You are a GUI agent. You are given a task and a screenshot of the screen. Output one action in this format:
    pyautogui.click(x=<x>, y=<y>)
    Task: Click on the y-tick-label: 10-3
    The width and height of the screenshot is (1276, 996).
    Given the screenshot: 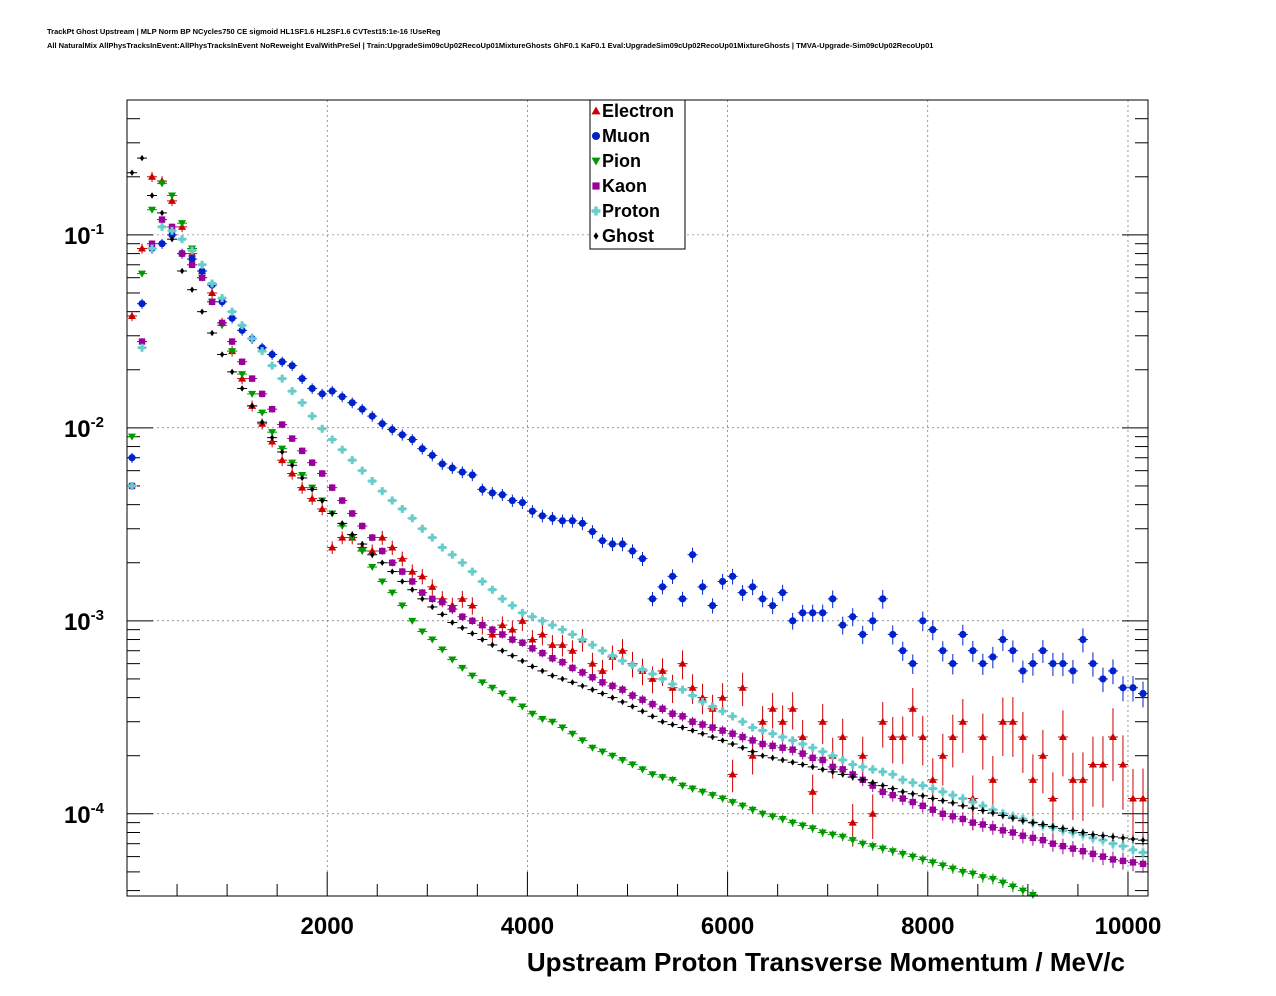 What is the action you would take?
    pyautogui.click(x=84, y=621)
    